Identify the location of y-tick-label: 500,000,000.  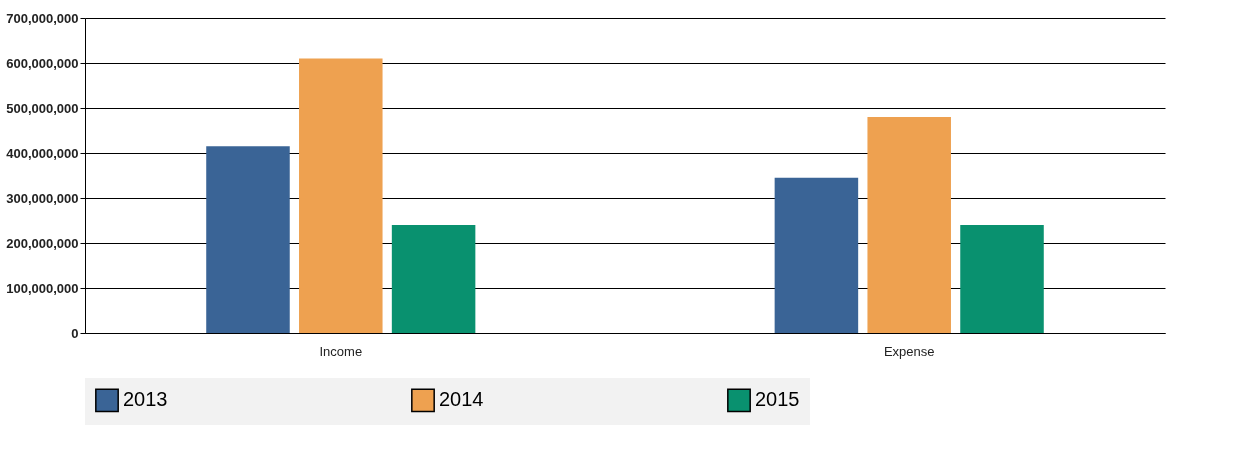
(42, 108).